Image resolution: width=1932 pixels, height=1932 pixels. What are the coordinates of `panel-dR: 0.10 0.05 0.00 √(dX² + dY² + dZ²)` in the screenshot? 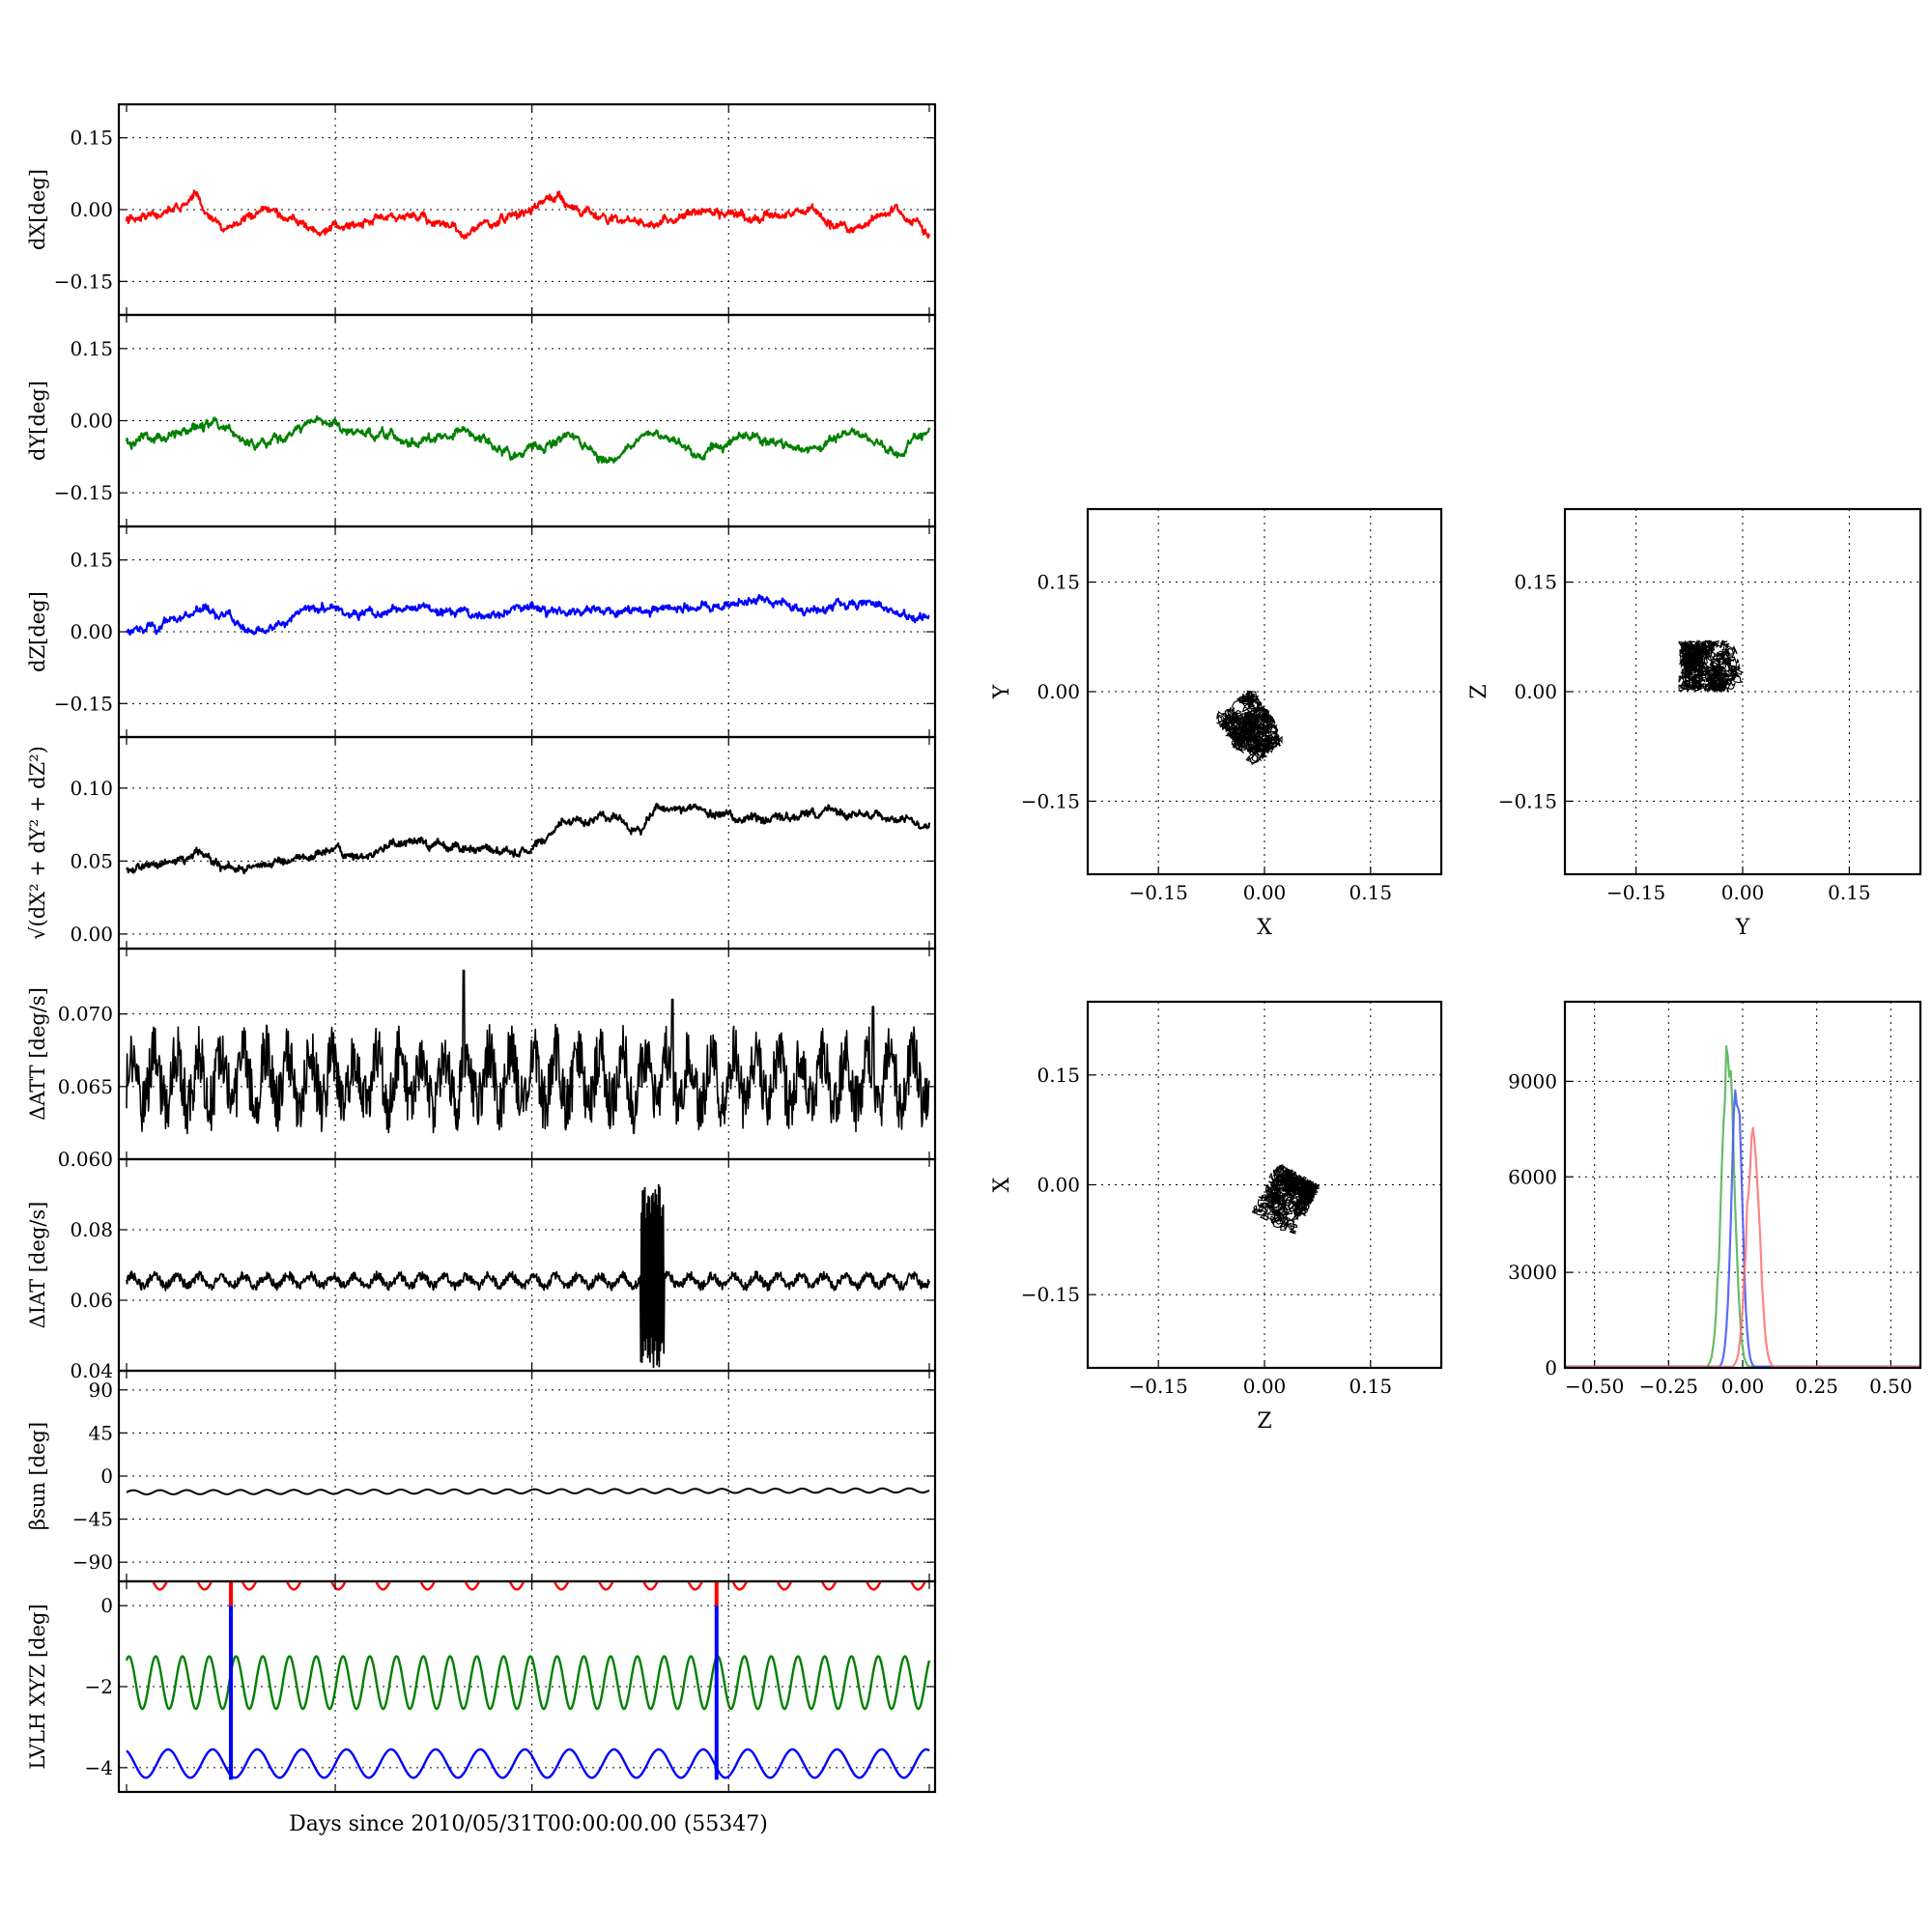 It's located at (481, 843).